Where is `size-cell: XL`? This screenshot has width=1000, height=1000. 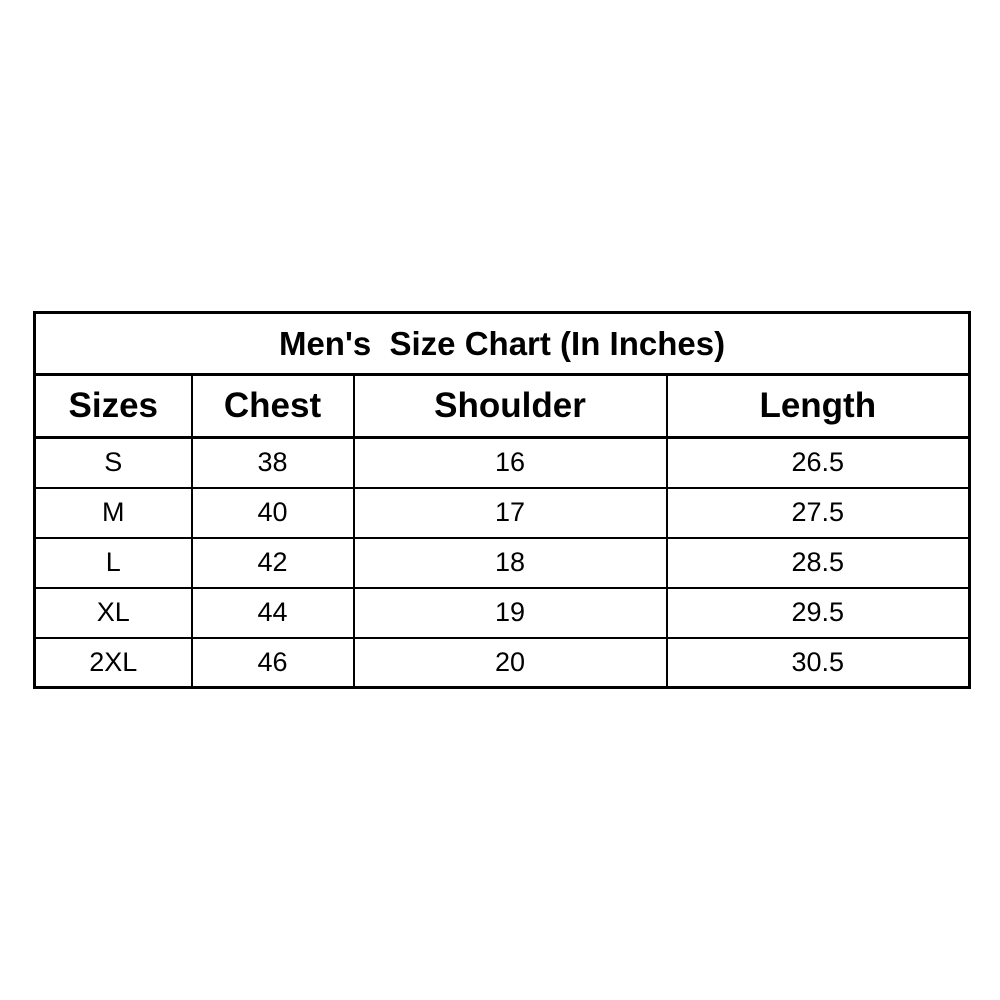 size-cell: XL is located at coordinates (113, 612).